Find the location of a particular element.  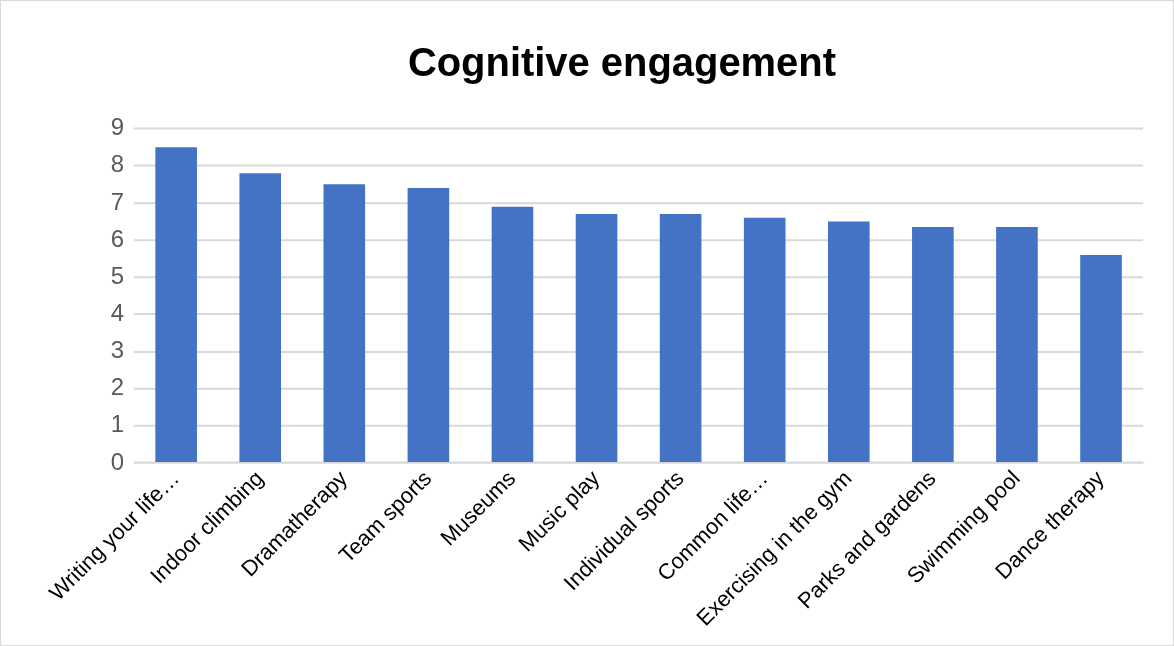

y-tick-label: 2 is located at coordinates (117, 387).